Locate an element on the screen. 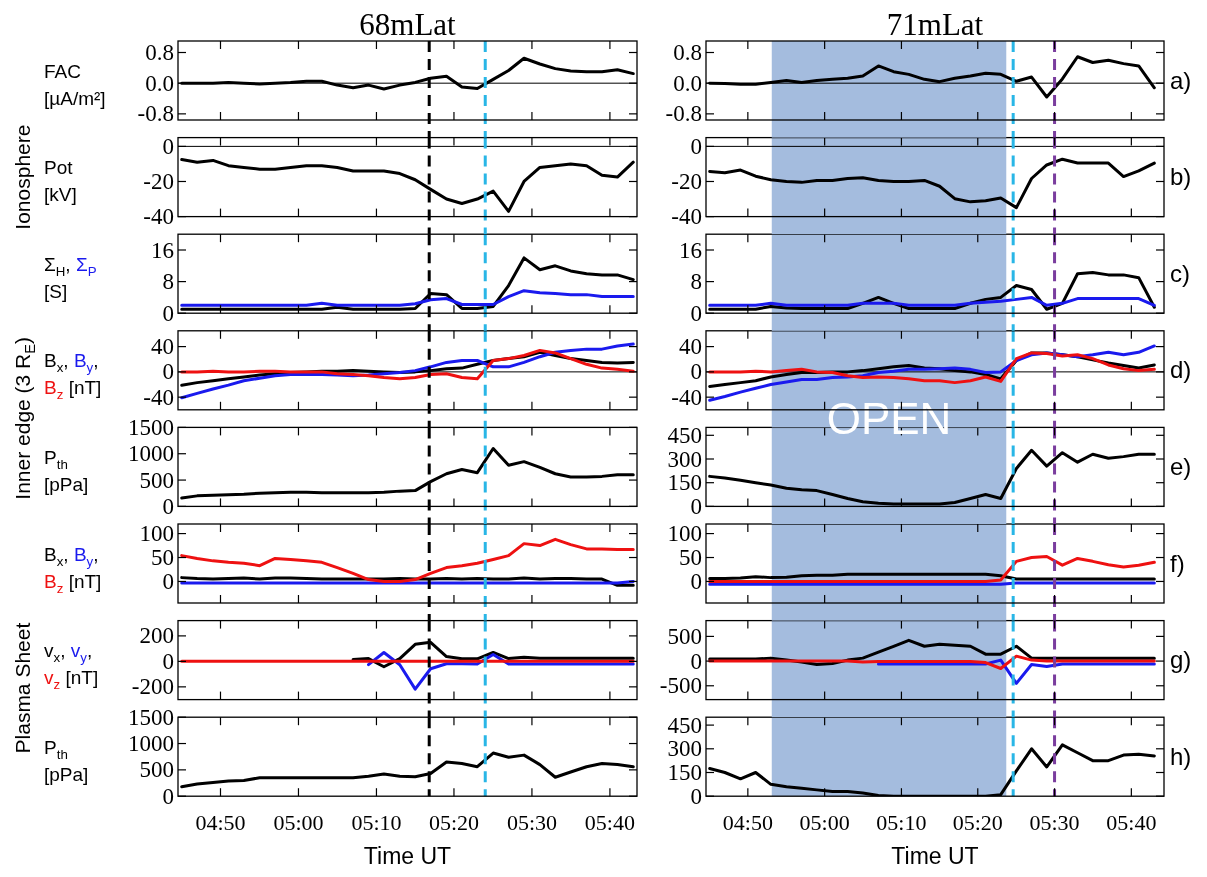 The image size is (1207, 877). y-tick-label: 200 is located at coordinates (156, 636).